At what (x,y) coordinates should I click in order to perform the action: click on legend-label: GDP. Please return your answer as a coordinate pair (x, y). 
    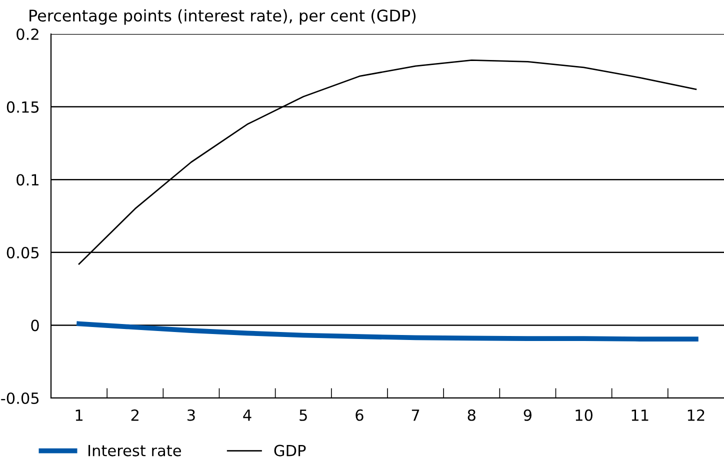
    Looking at the image, I should click on (290, 450).